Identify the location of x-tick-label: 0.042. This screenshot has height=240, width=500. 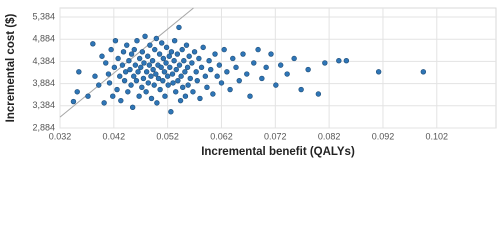
(114, 136).